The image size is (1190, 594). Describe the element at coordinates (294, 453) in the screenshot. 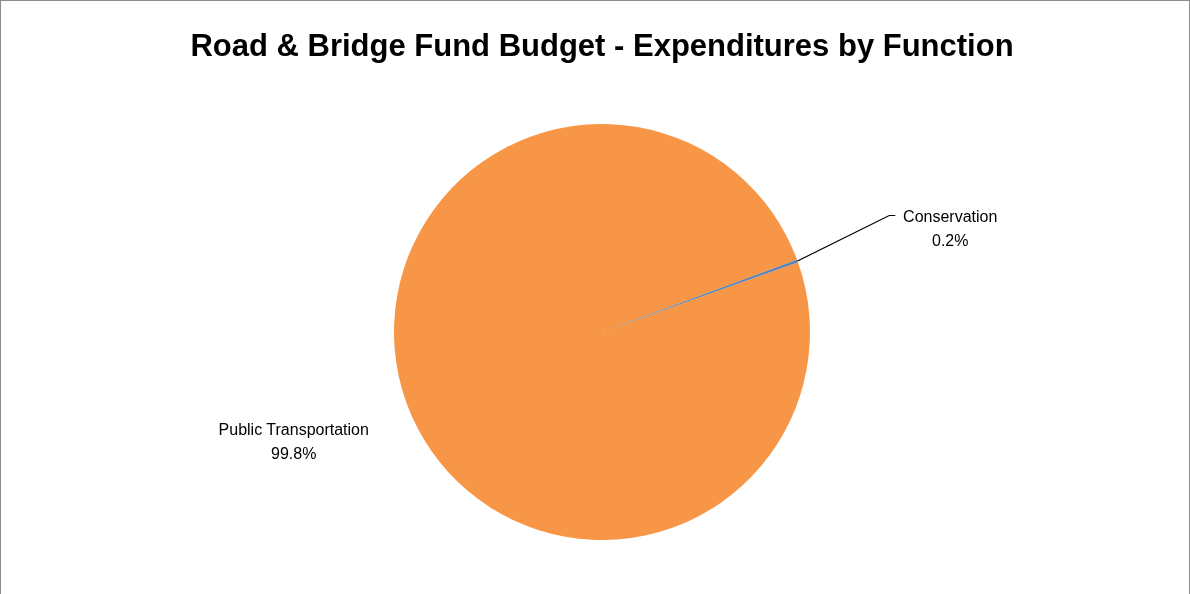

I see `data-label: 99.8%` at that location.